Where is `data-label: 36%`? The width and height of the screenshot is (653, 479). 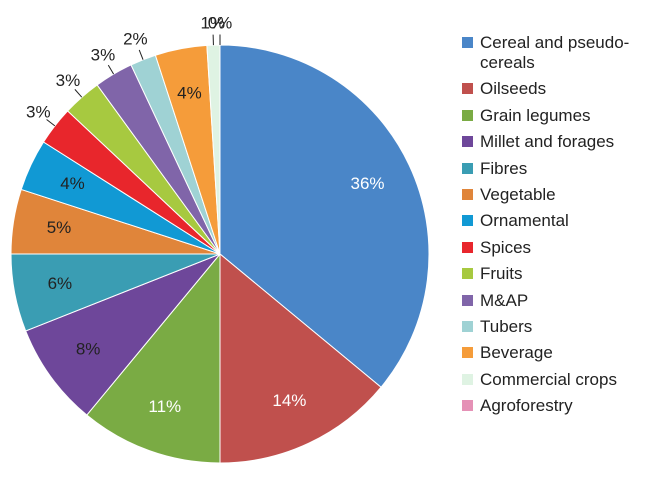 data-label: 36% is located at coordinates (367, 183).